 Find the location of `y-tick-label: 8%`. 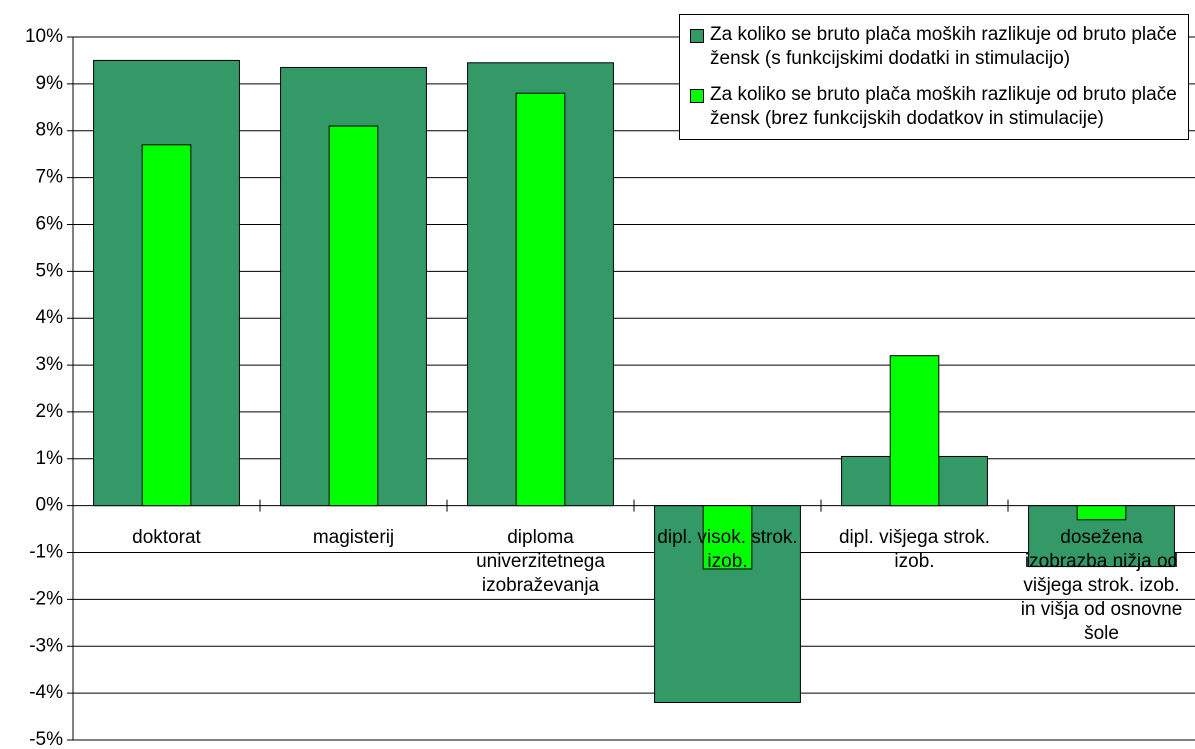

y-tick-label: 8% is located at coordinates (50, 130).